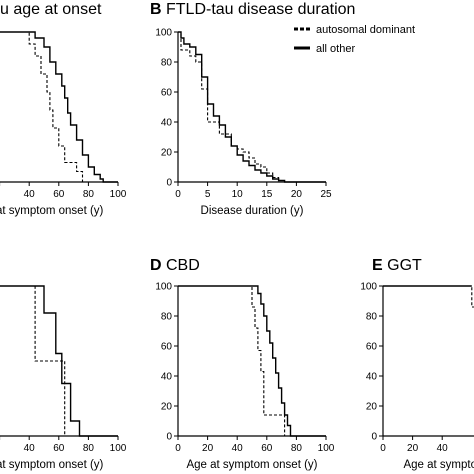 The width and height of the screenshot is (474, 474). What do you see at coordinates (326, 194) in the screenshot?
I see `x-tick-label: 25` at bounding box center [326, 194].